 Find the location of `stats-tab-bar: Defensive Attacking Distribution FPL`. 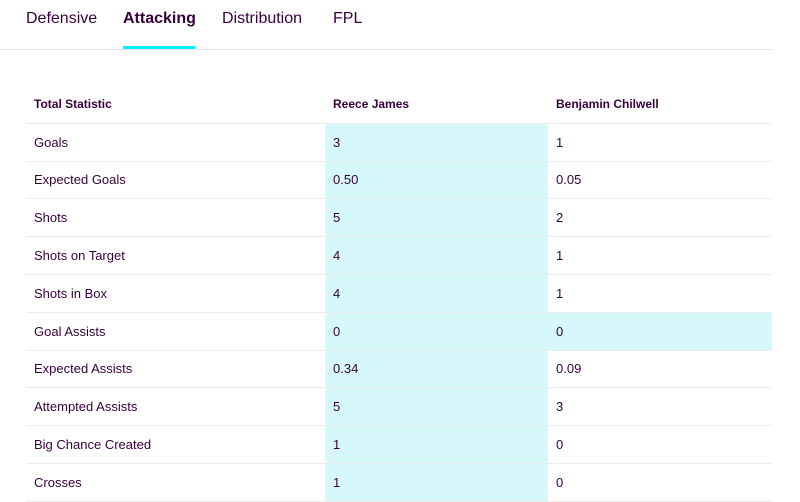

stats-tab-bar: Defensive Attacking Distribution FPL is located at coordinates (386, 25).